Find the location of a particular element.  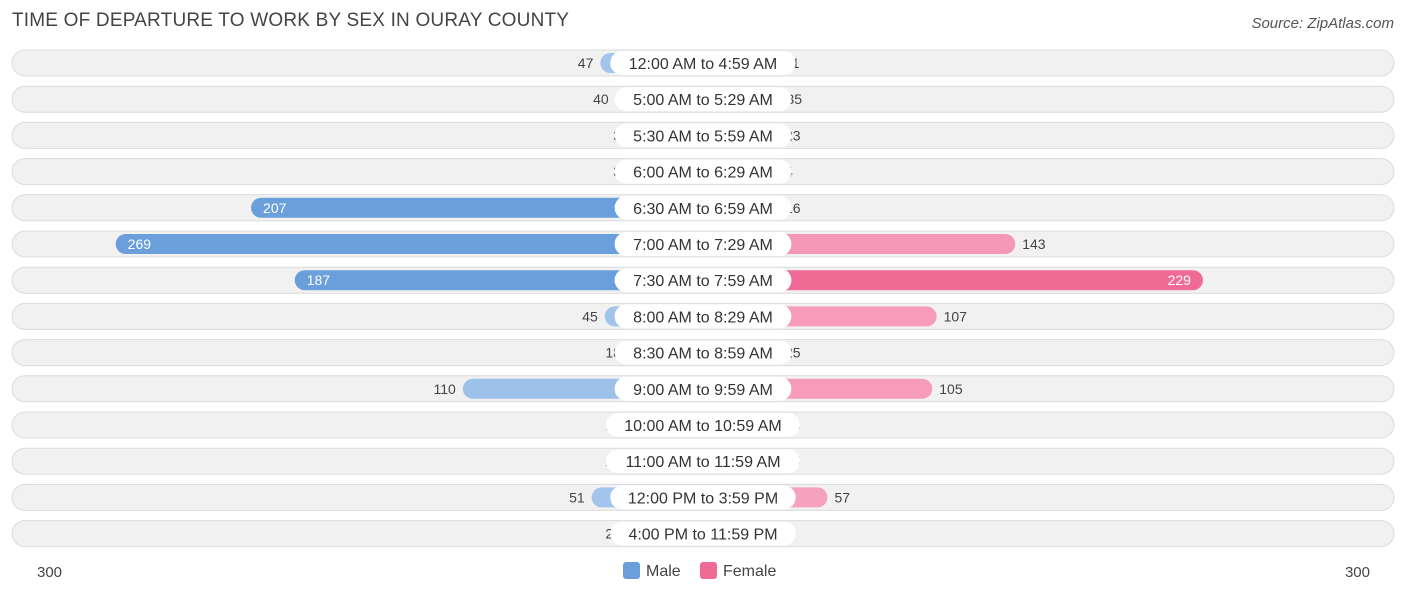

male-value-label: 207 is located at coordinates (275, 208).